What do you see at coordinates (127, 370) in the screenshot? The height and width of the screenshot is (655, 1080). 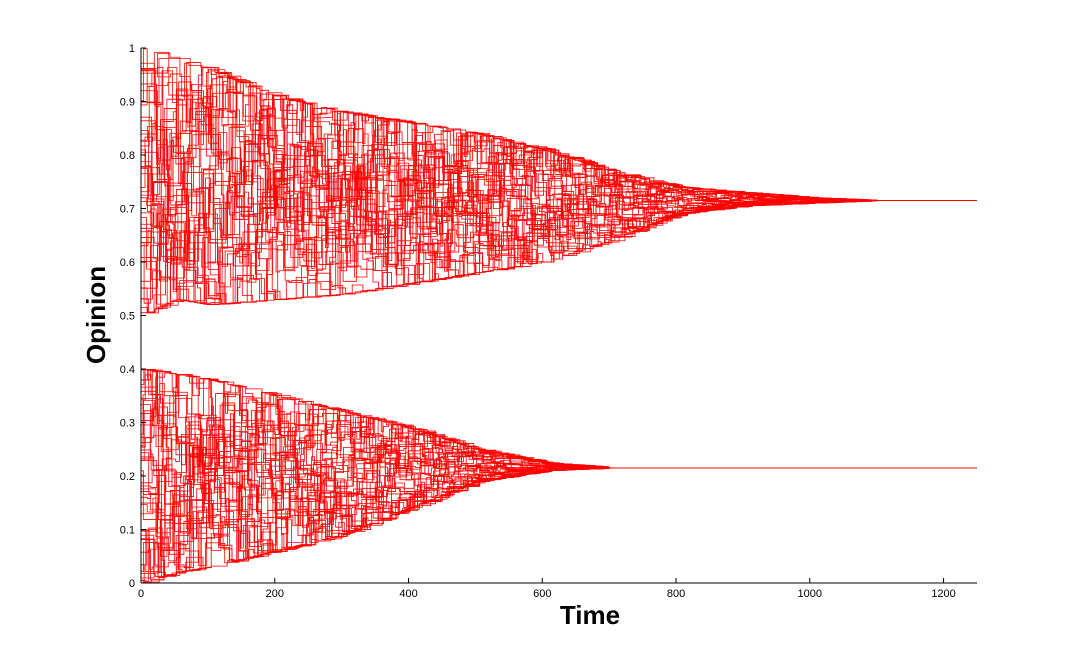 I see `y-tick-label: 0.4` at bounding box center [127, 370].